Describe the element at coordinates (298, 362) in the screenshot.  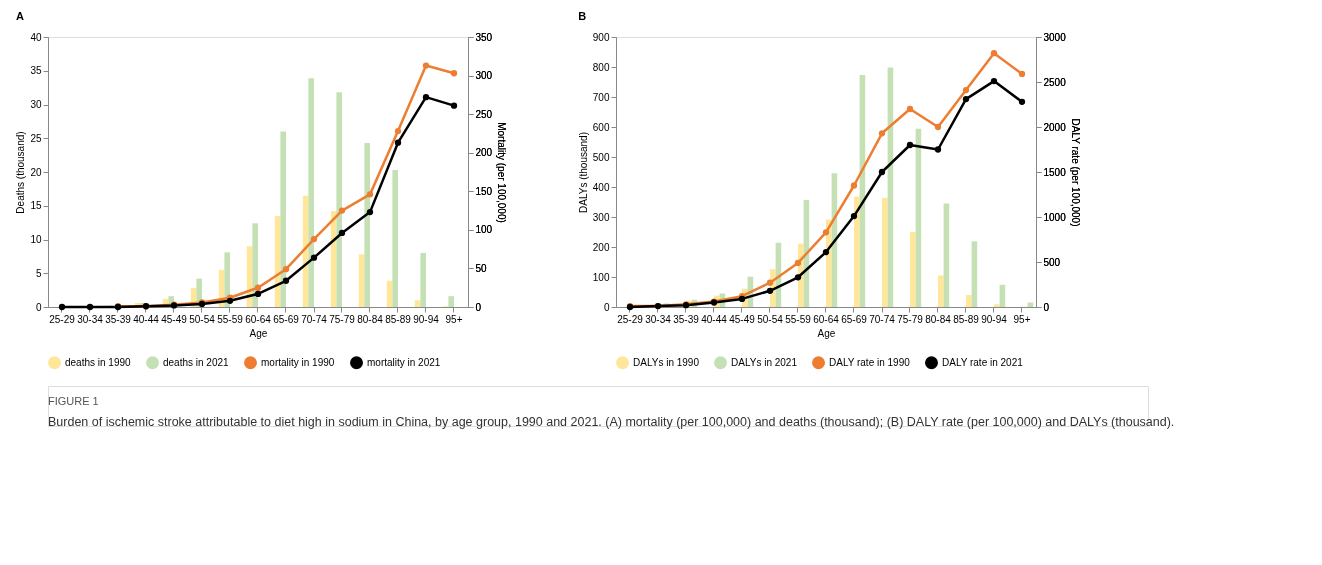
I see `legend-label: mortality in 1990` at that location.